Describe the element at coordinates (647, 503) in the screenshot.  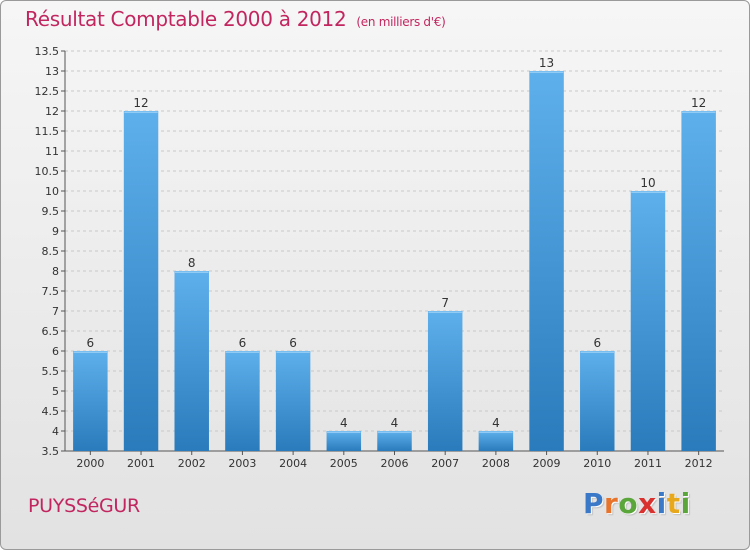
I see `logo-letter: x` at that location.